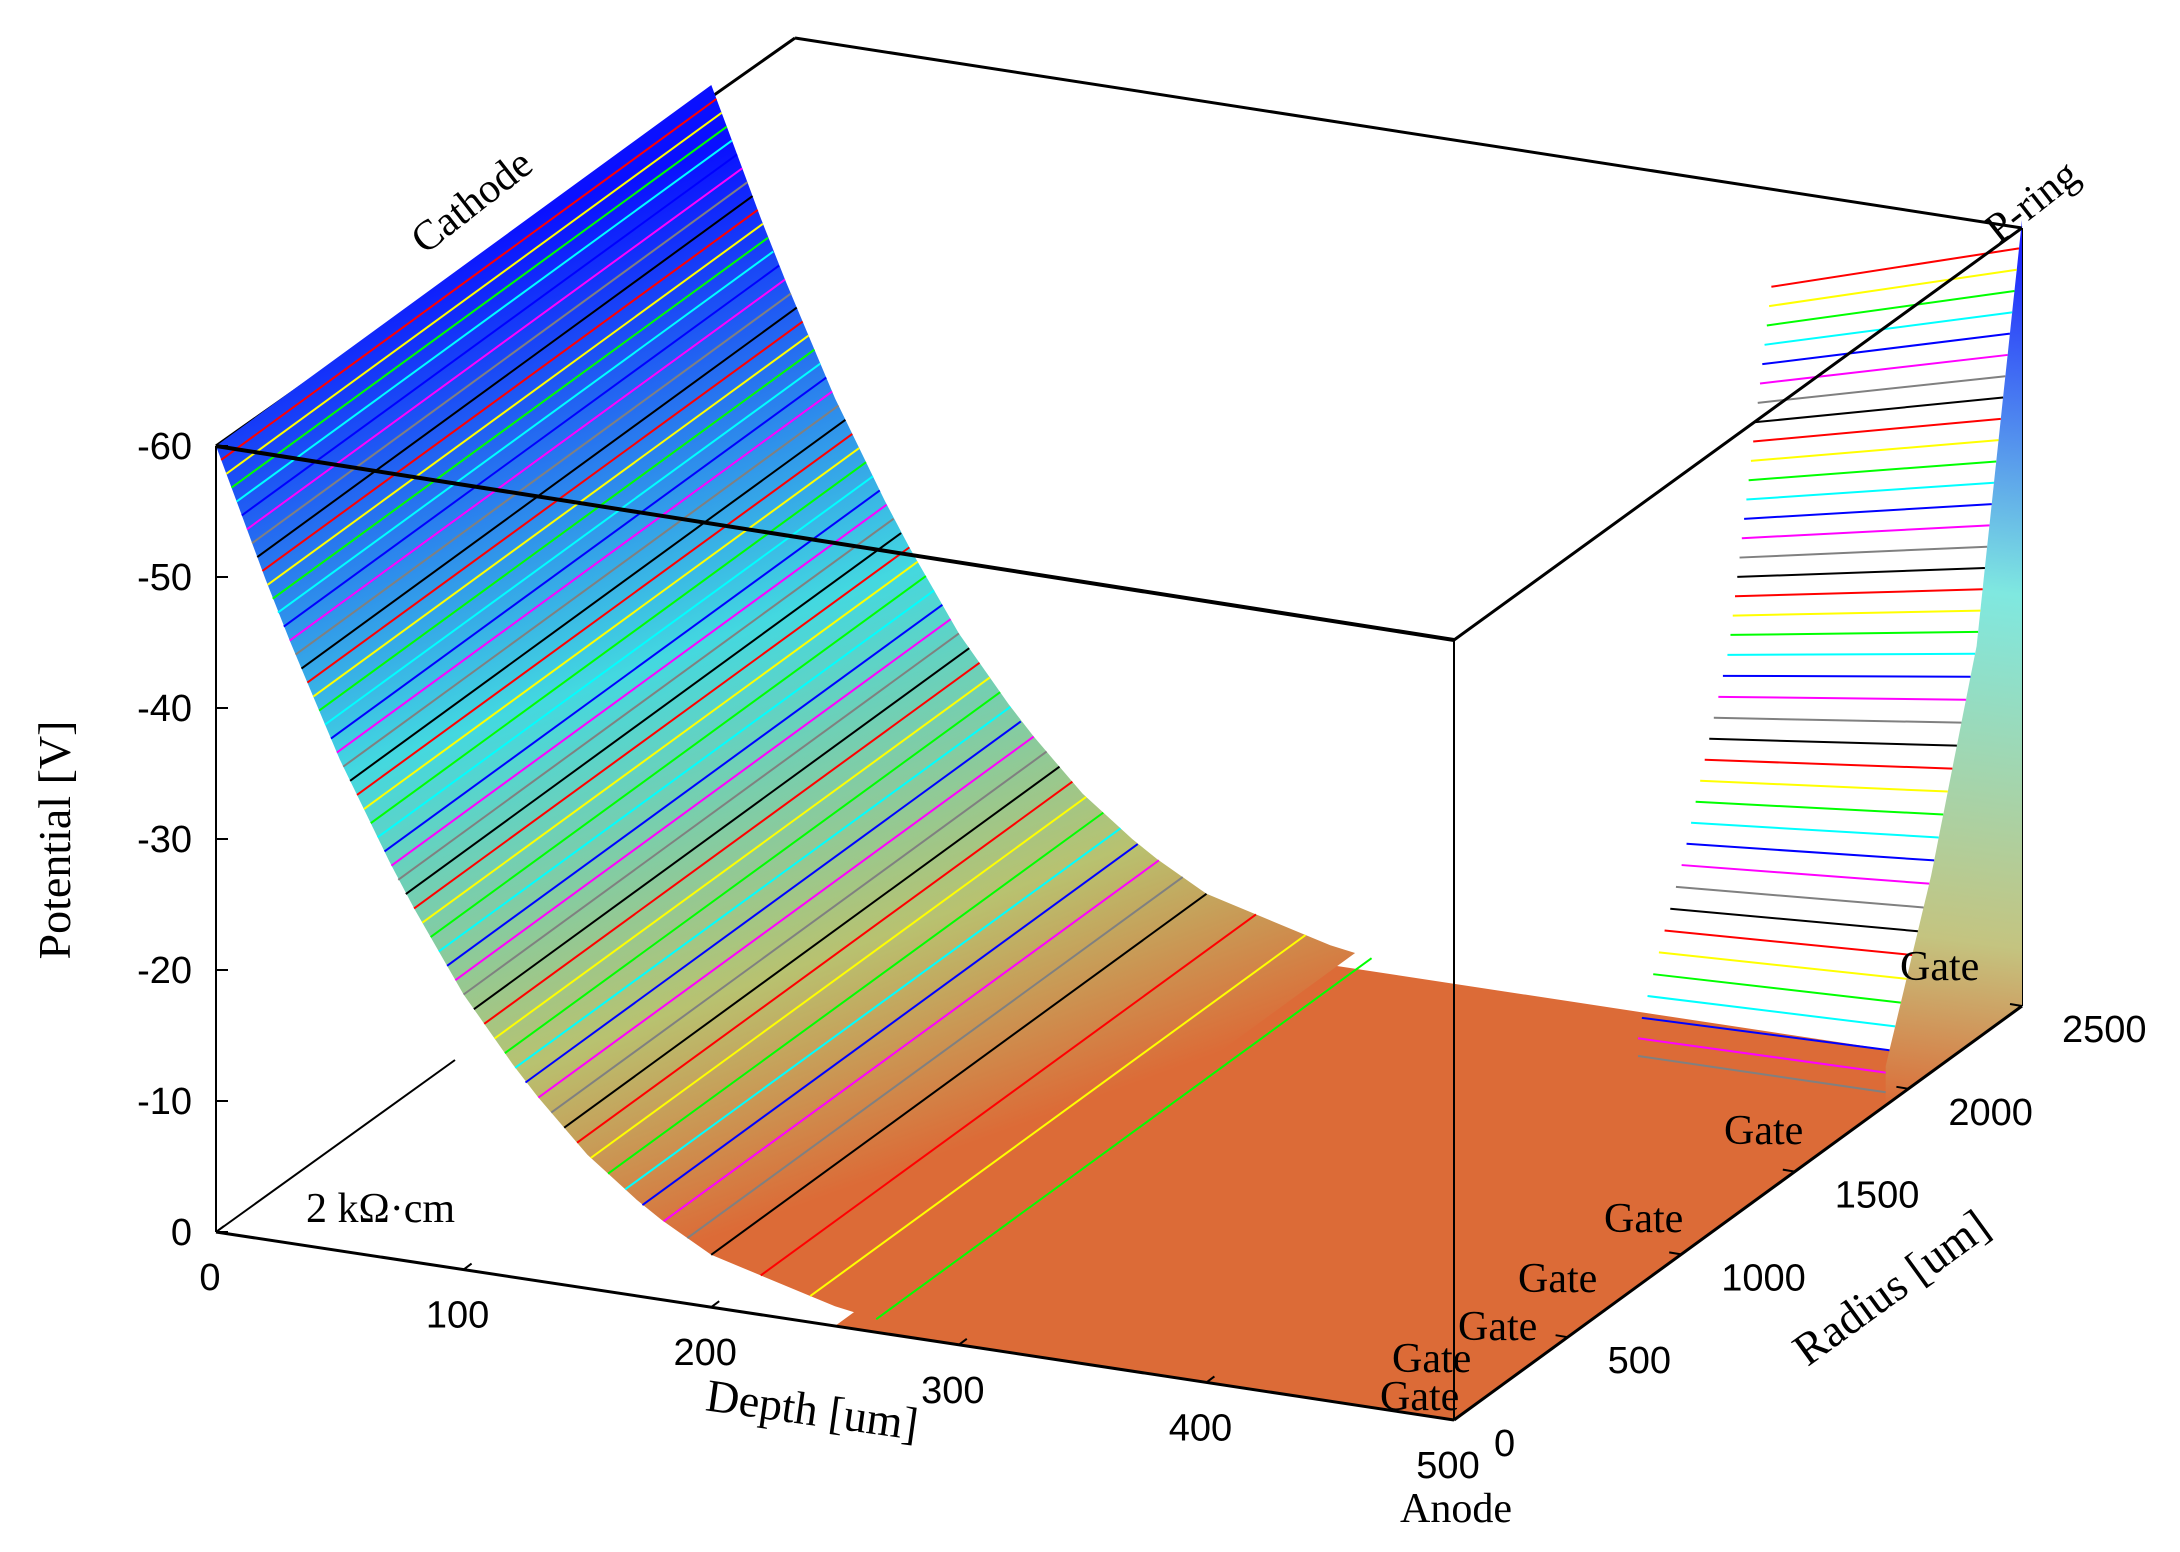 The image size is (2180, 1552). I want to click on y-tick-label: 1500, so click(1877, 1196).